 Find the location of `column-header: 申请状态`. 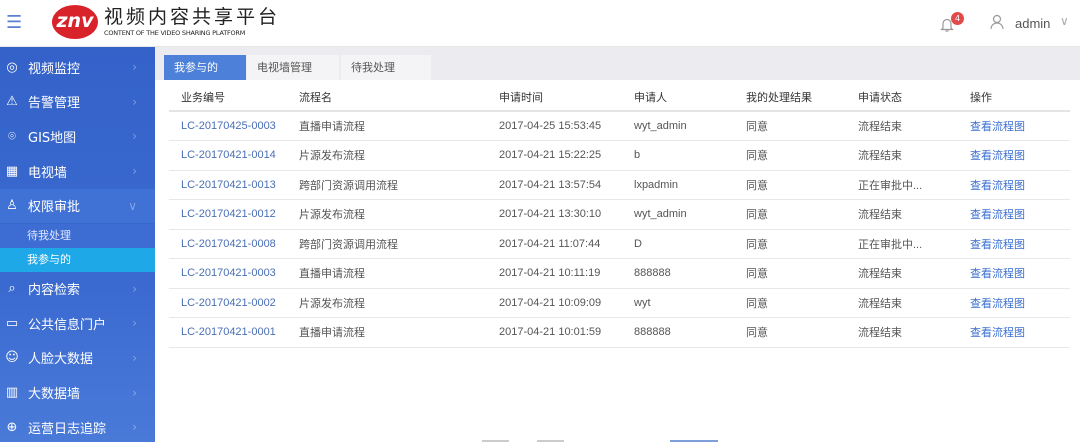

column-header: 申请状态 is located at coordinates (902, 97).